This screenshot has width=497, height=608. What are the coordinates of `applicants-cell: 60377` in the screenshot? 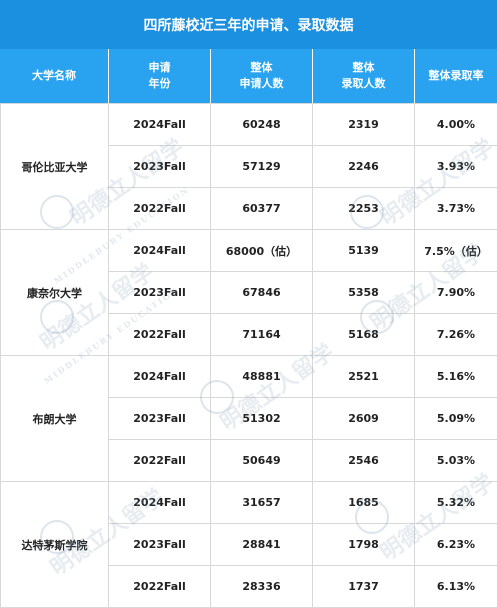 It's located at (262, 209).